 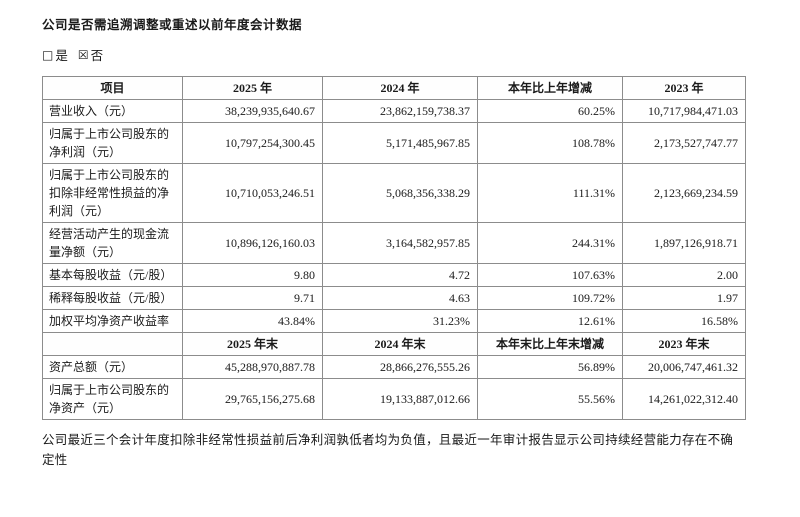 What do you see at coordinates (550, 321) in the screenshot?
I see `table-cell: 12.61%` at bounding box center [550, 321].